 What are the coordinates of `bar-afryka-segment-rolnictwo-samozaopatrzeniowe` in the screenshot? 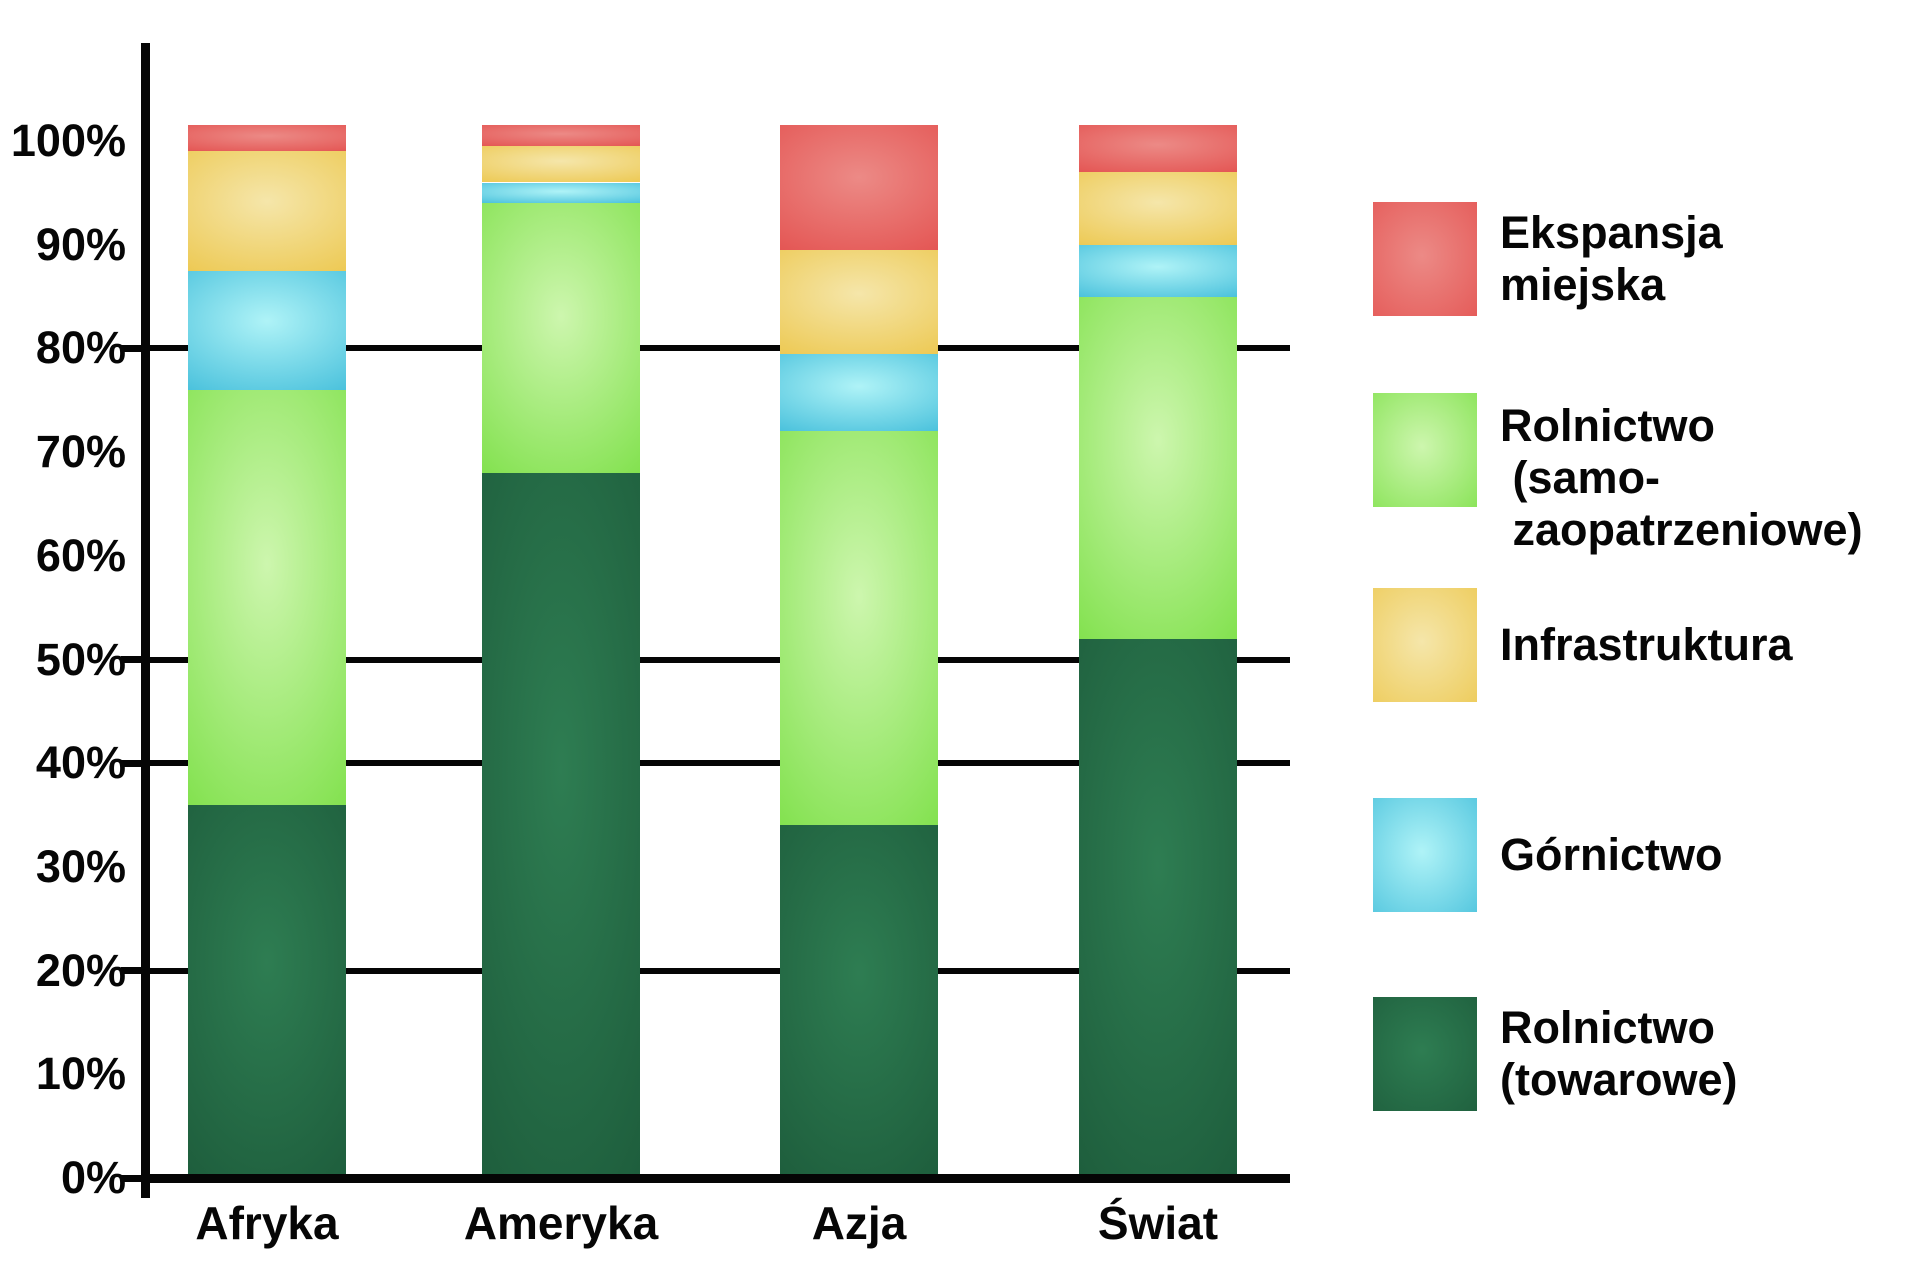 It's located at (267, 597).